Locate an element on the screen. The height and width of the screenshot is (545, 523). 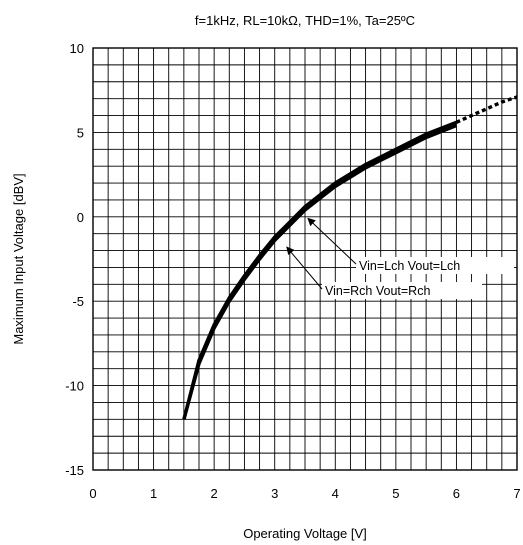
y-axis-tick-labels: -15 -10 -5 0 5 10 is located at coordinates (74, 259).